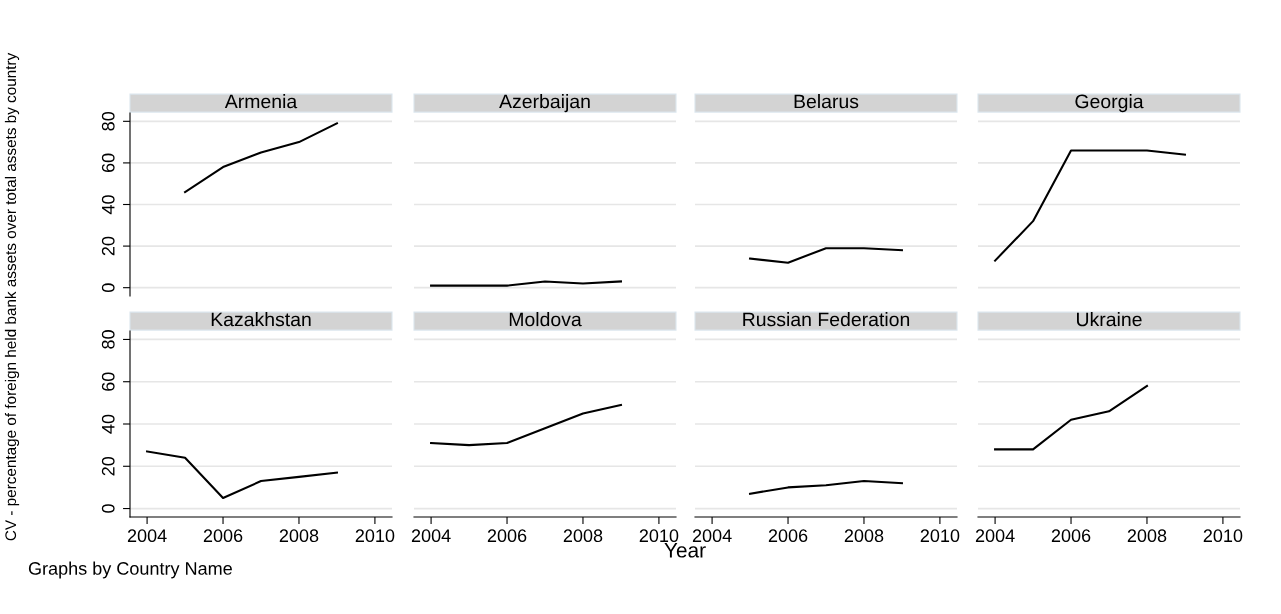 Image resolution: width=1281 pixels, height=614 pixels. Describe the element at coordinates (826, 101) in the screenshot. I see `chart-title: Belarus` at that location.